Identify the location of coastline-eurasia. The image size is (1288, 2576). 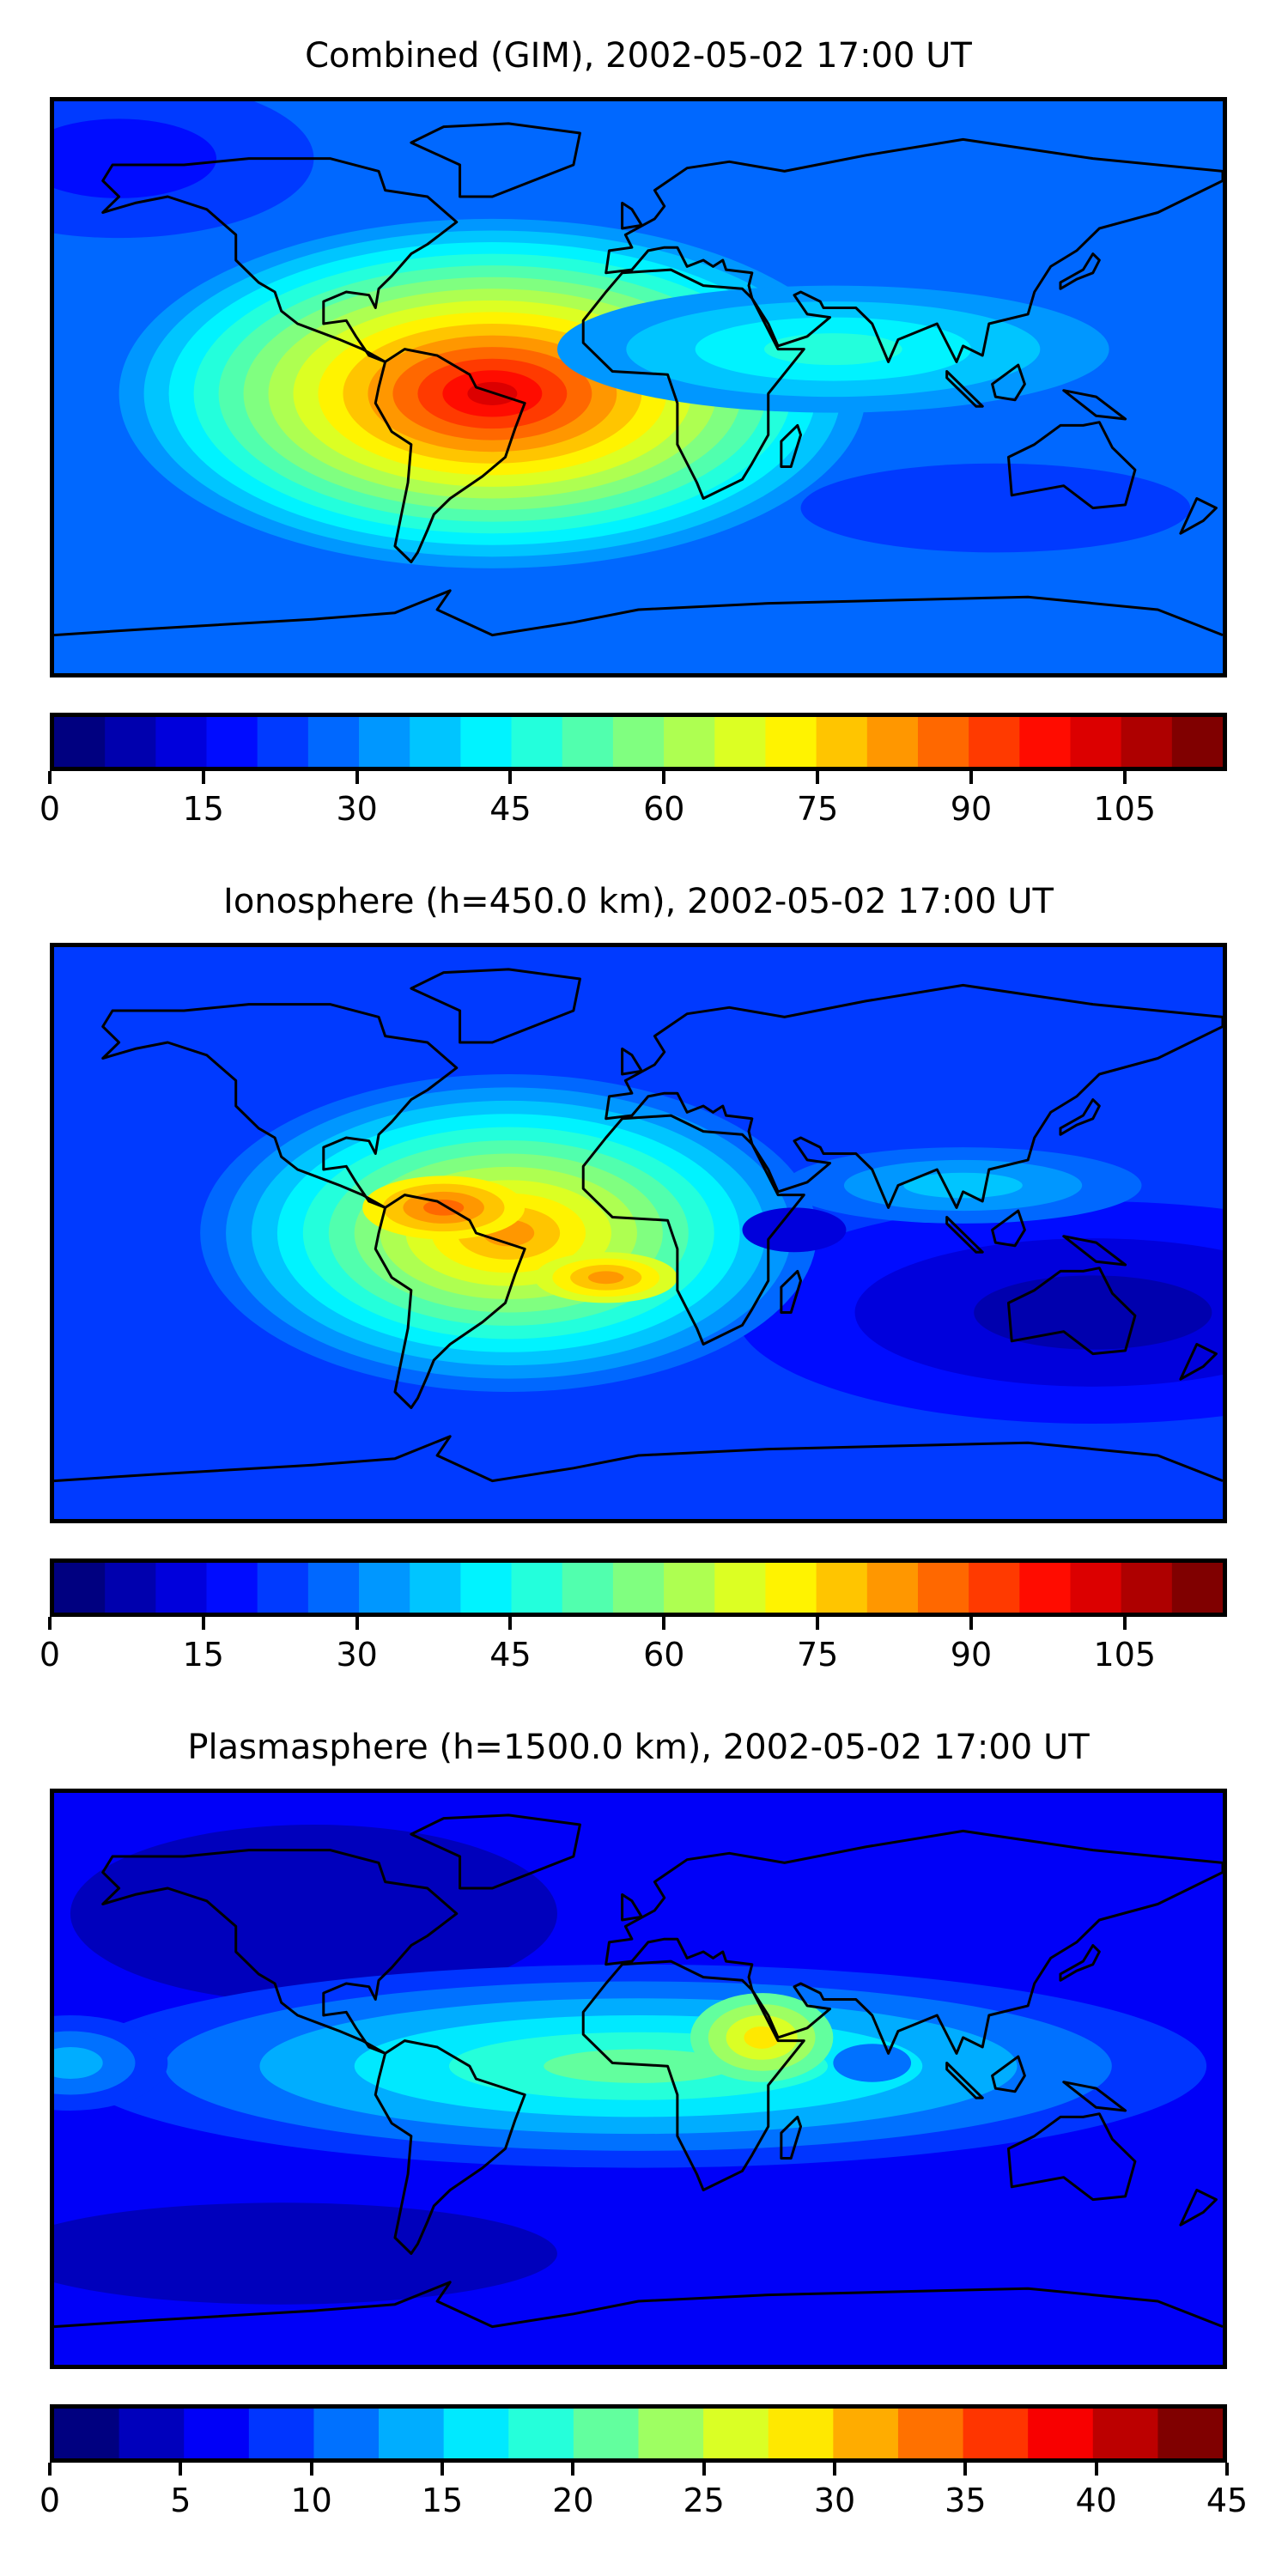
(914, 250).